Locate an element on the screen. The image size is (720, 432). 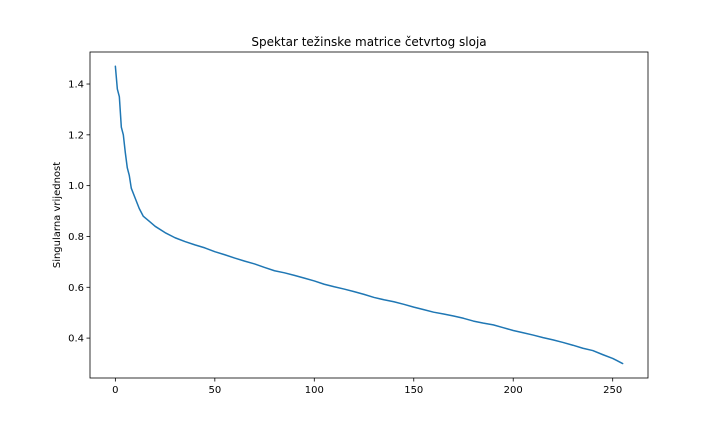
chart-title: Spektar težinske matrice četvrtog sloja is located at coordinates (368, 42).